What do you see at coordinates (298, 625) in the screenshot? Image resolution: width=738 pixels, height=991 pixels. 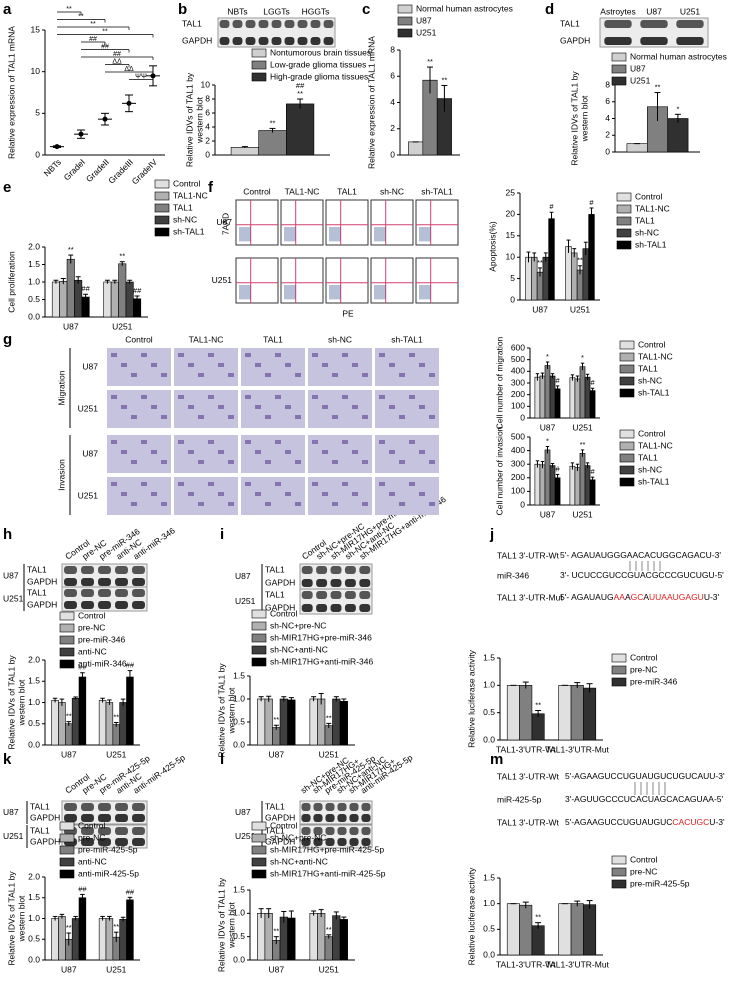 I see `legend-label: sh-NC+pre-NC` at bounding box center [298, 625].